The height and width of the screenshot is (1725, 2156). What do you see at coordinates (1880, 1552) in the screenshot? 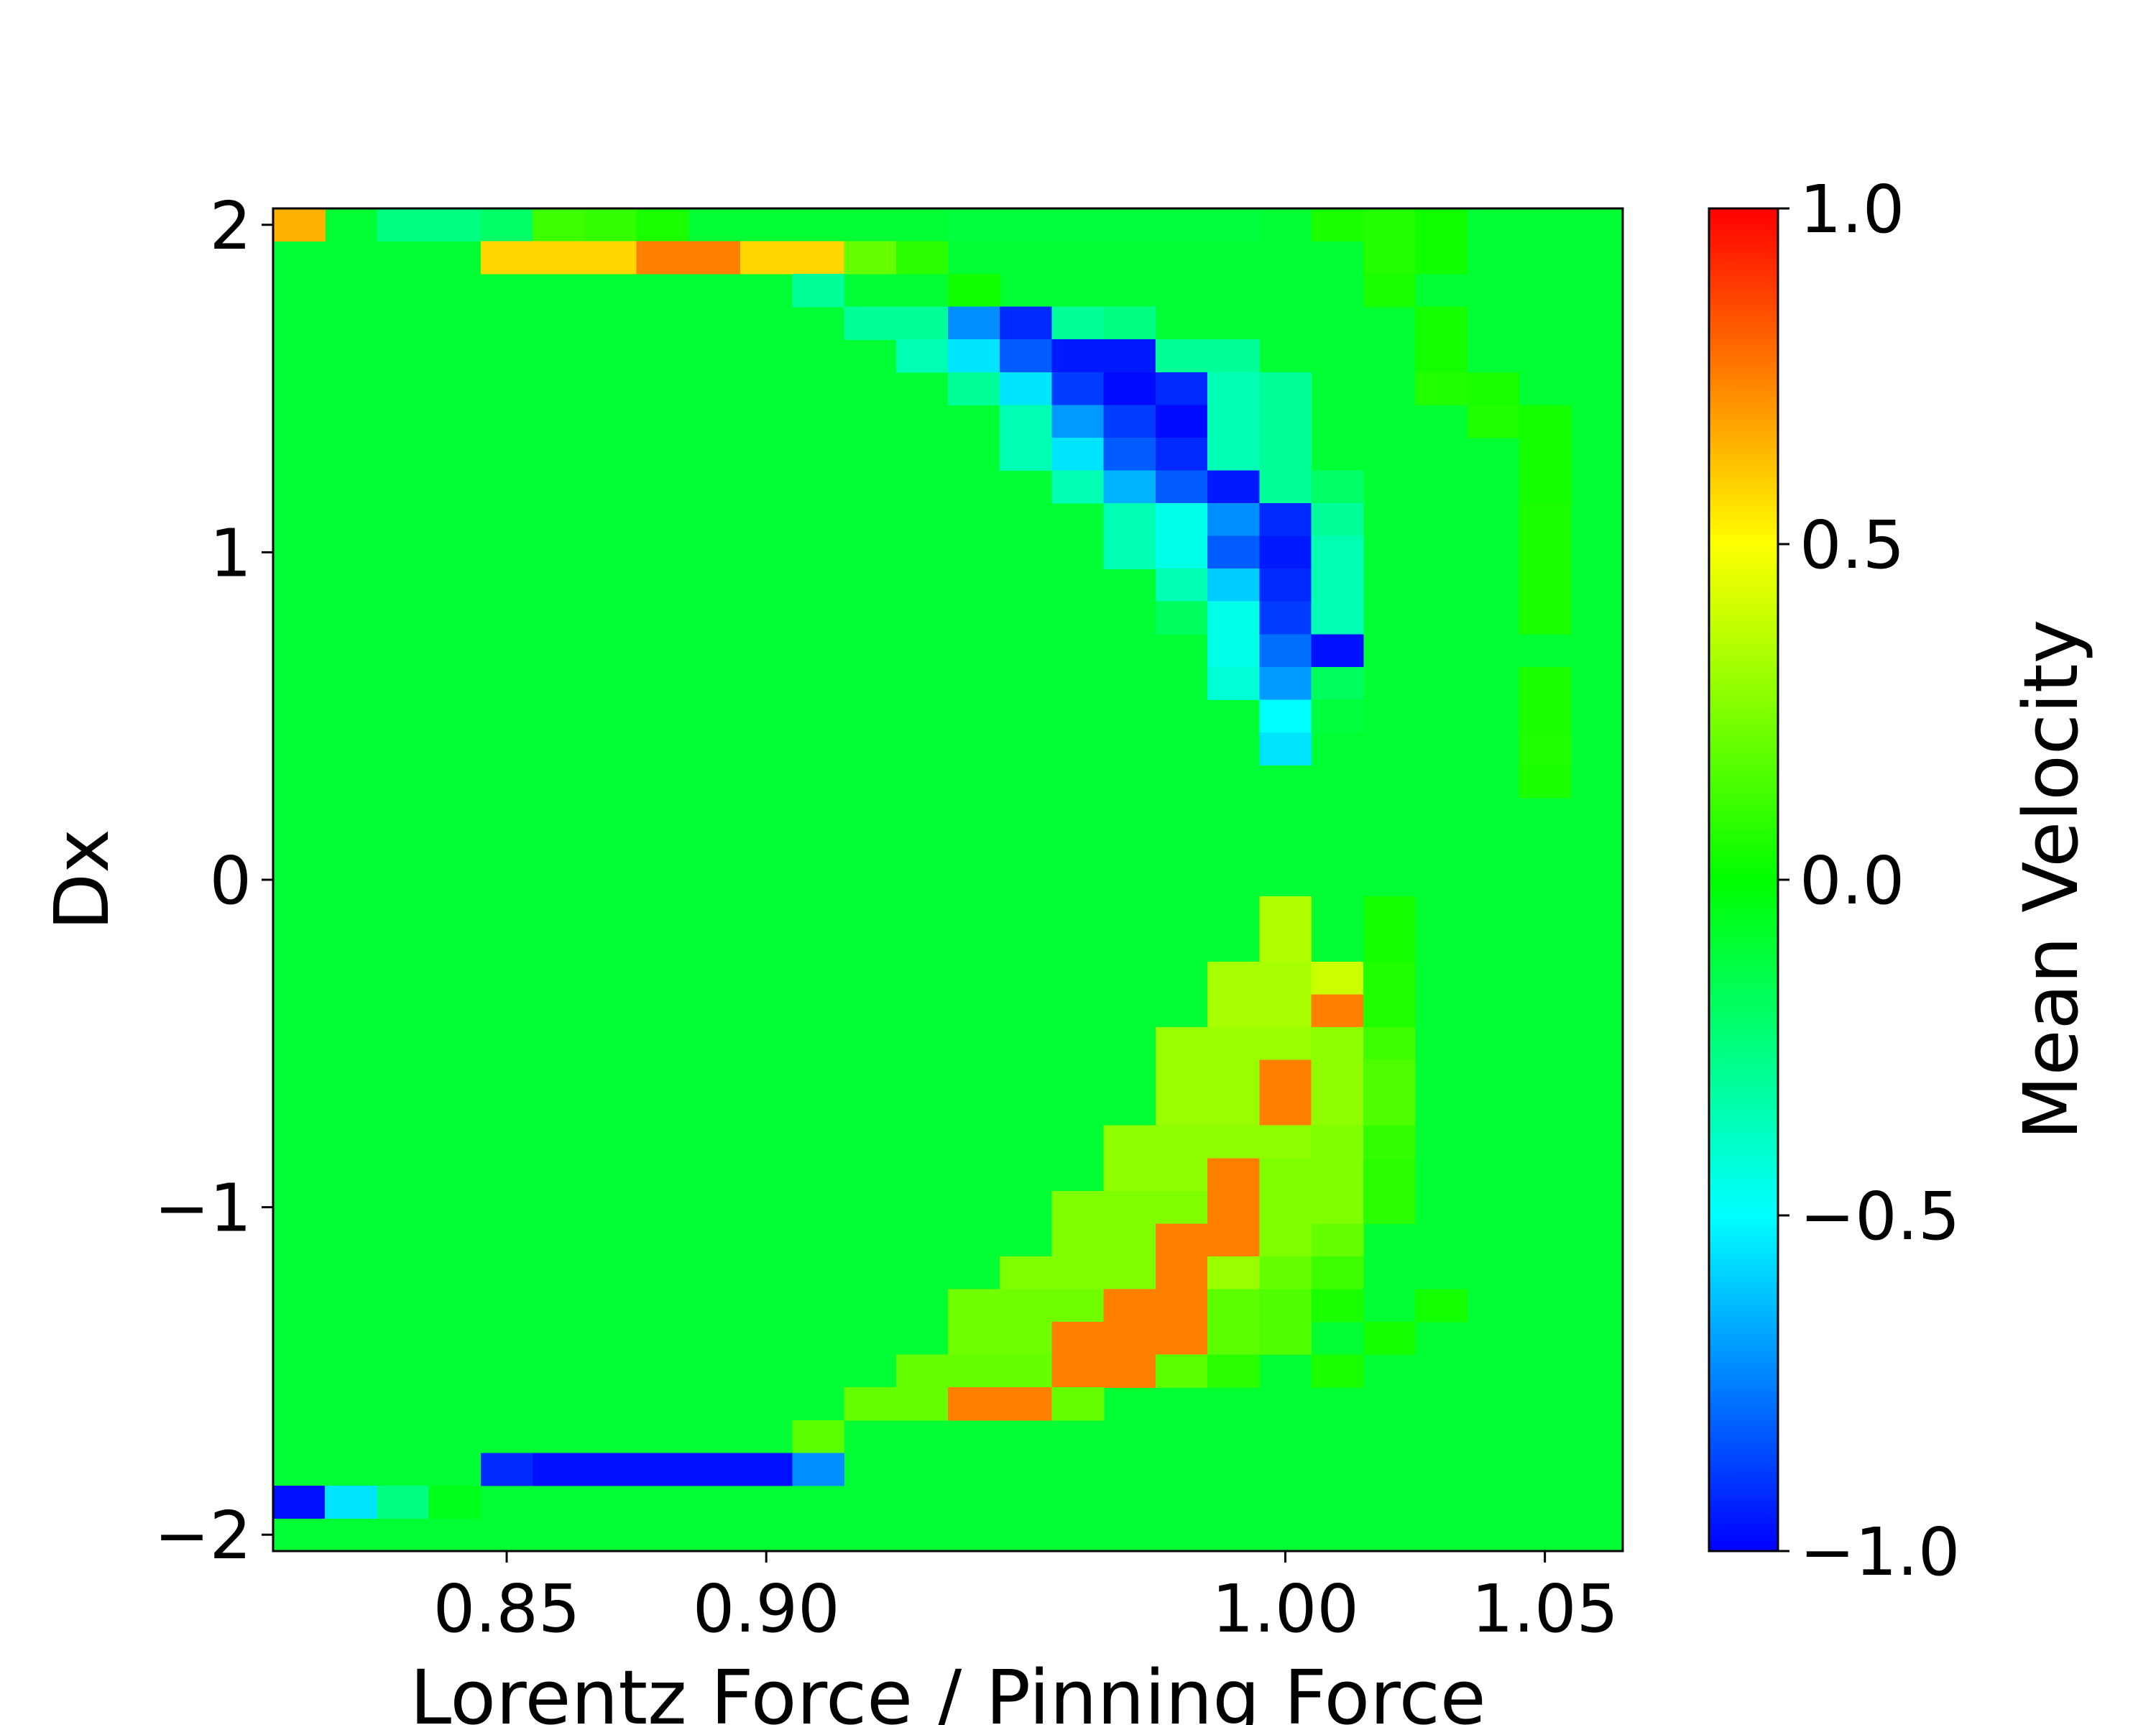
I see `colorbar-tick-label: −1.0` at bounding box center [1880, 1552].